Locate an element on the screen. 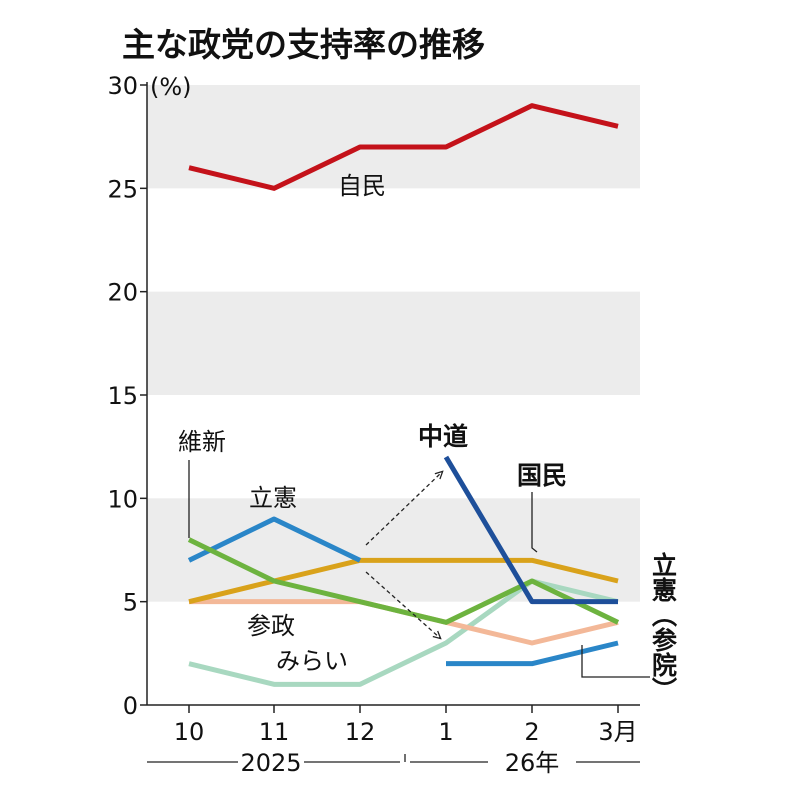  series-label: 自民 is located at coordinates (362, 186).